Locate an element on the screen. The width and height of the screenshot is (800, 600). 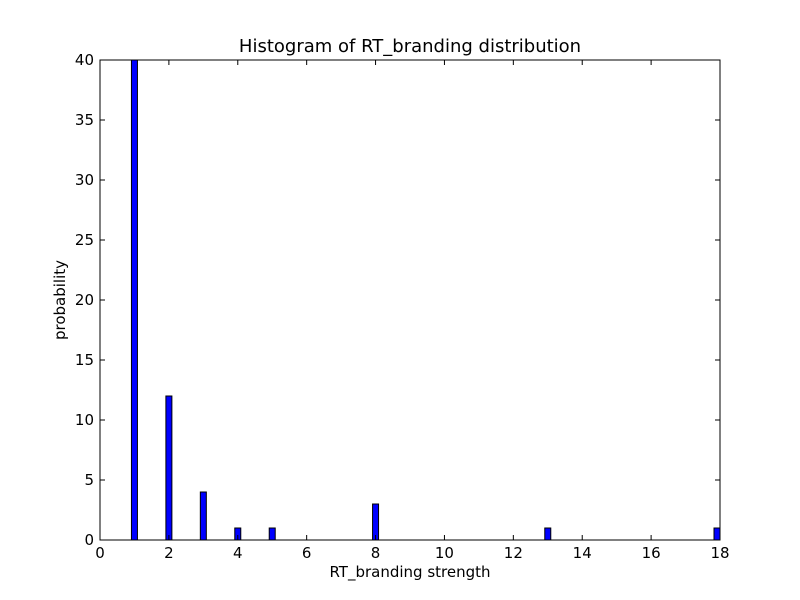
y-tick-label: 35 is located at coordinates (84, 120).